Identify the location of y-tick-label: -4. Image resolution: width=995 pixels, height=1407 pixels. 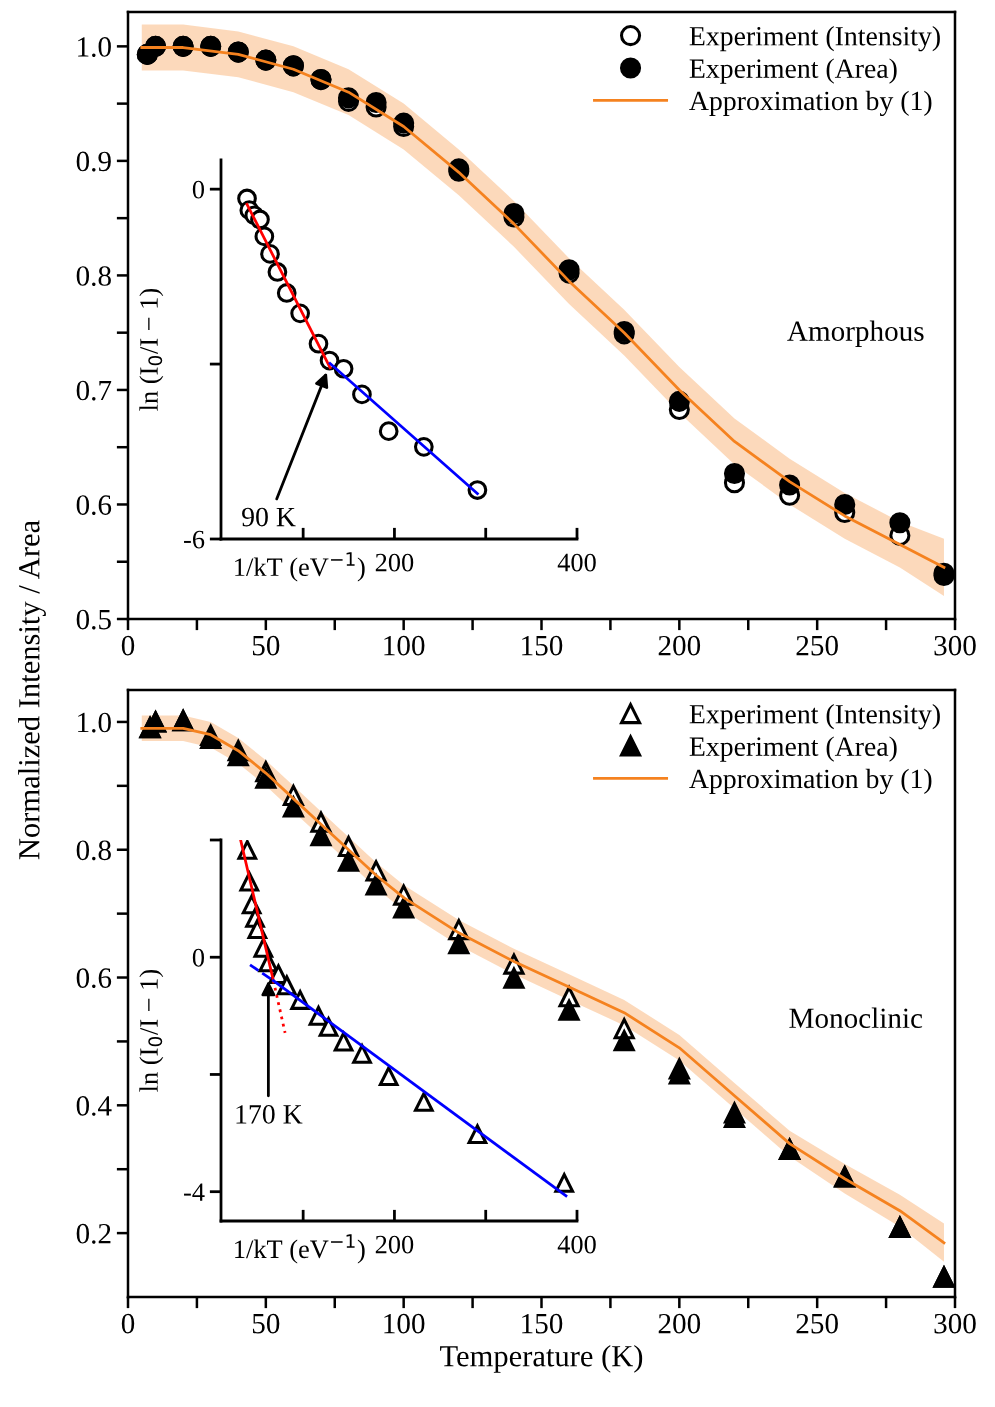
(194, 1192).